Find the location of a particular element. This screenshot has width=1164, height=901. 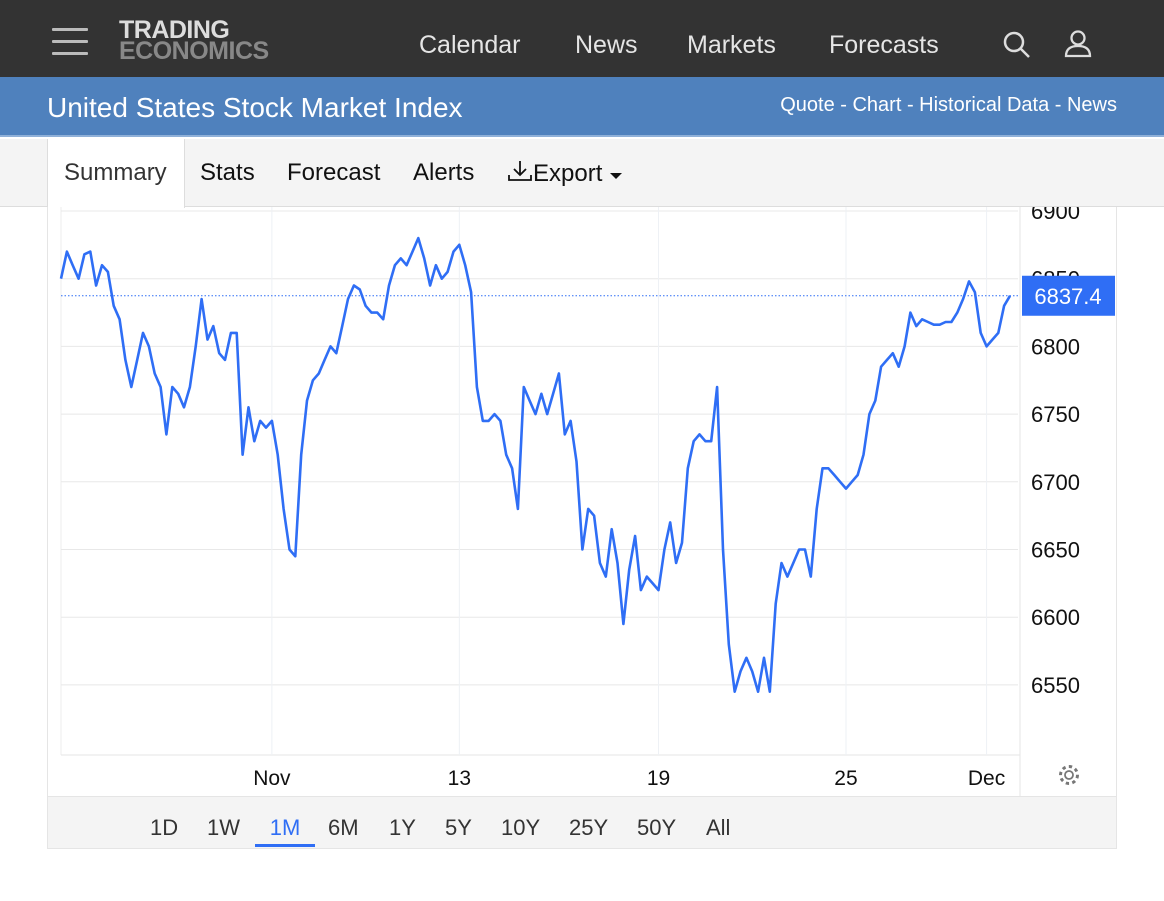

tab-bar: Summary Stats Forecast Alerts Export is located at coordinates (582, 173).